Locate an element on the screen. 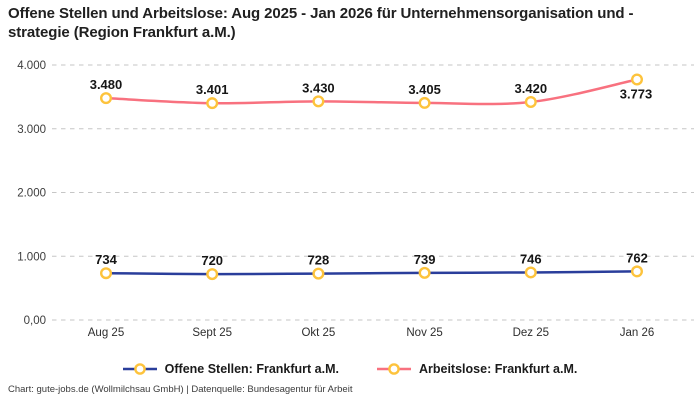 This screenshot has width=700, height=400. legend-item-arbeitslose: Arbeitslose: Frankfurt a.M. is located at coordinates (477, 369).